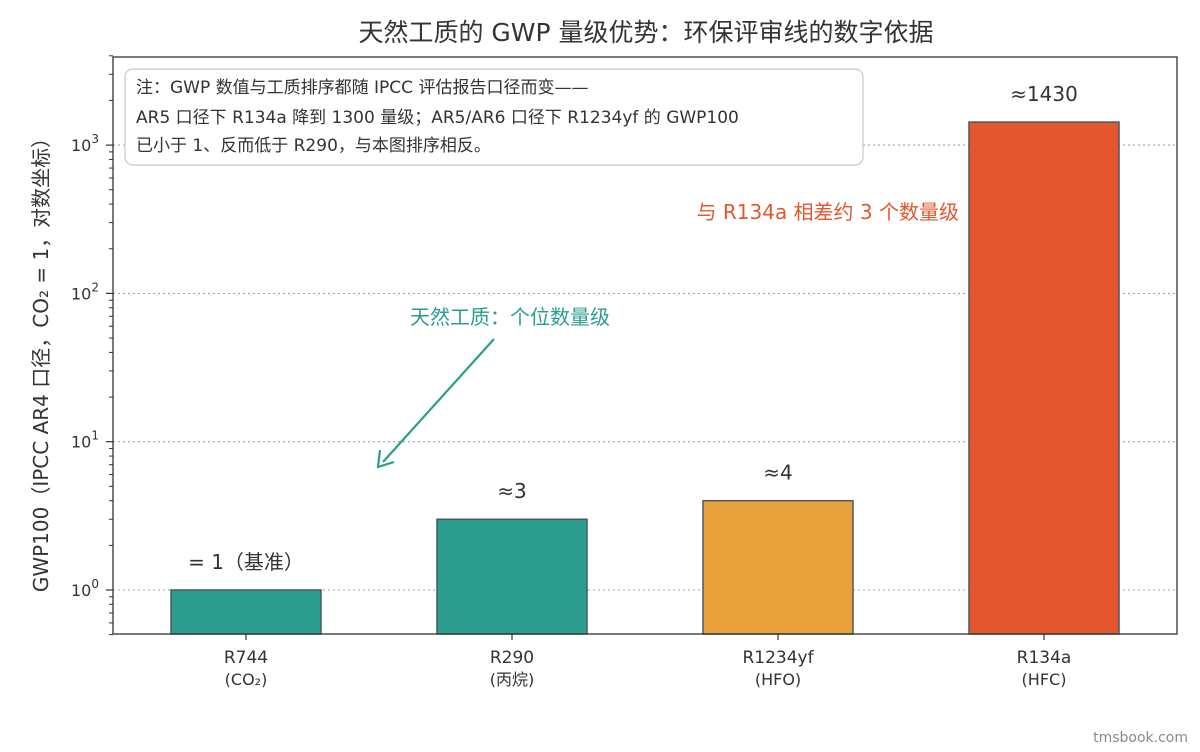  What do you see at coordinates (777, 473) in the screenshot?
I see `bar-value-label: ≈4` at bounding box center [777, 473].